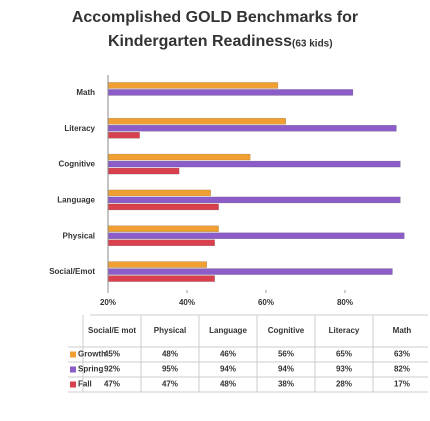 This screenshot has width=430, height=421. What do you see at coordinates (112, 330) in the screenshot?
I see `table-header: Social/E mot` at bounding box center [112, 330].